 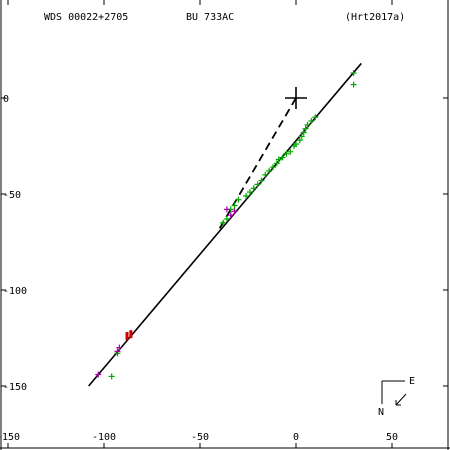 What do you see at coordinates (381, 412) in the screenshot?
I see `compass-north-label: N` at bounding box center [381, 412].